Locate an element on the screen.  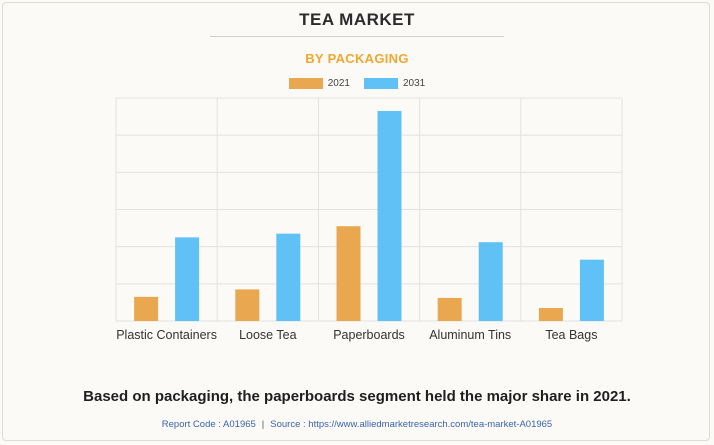
legend-swatch-2031 is located at coordinates (381, 83).